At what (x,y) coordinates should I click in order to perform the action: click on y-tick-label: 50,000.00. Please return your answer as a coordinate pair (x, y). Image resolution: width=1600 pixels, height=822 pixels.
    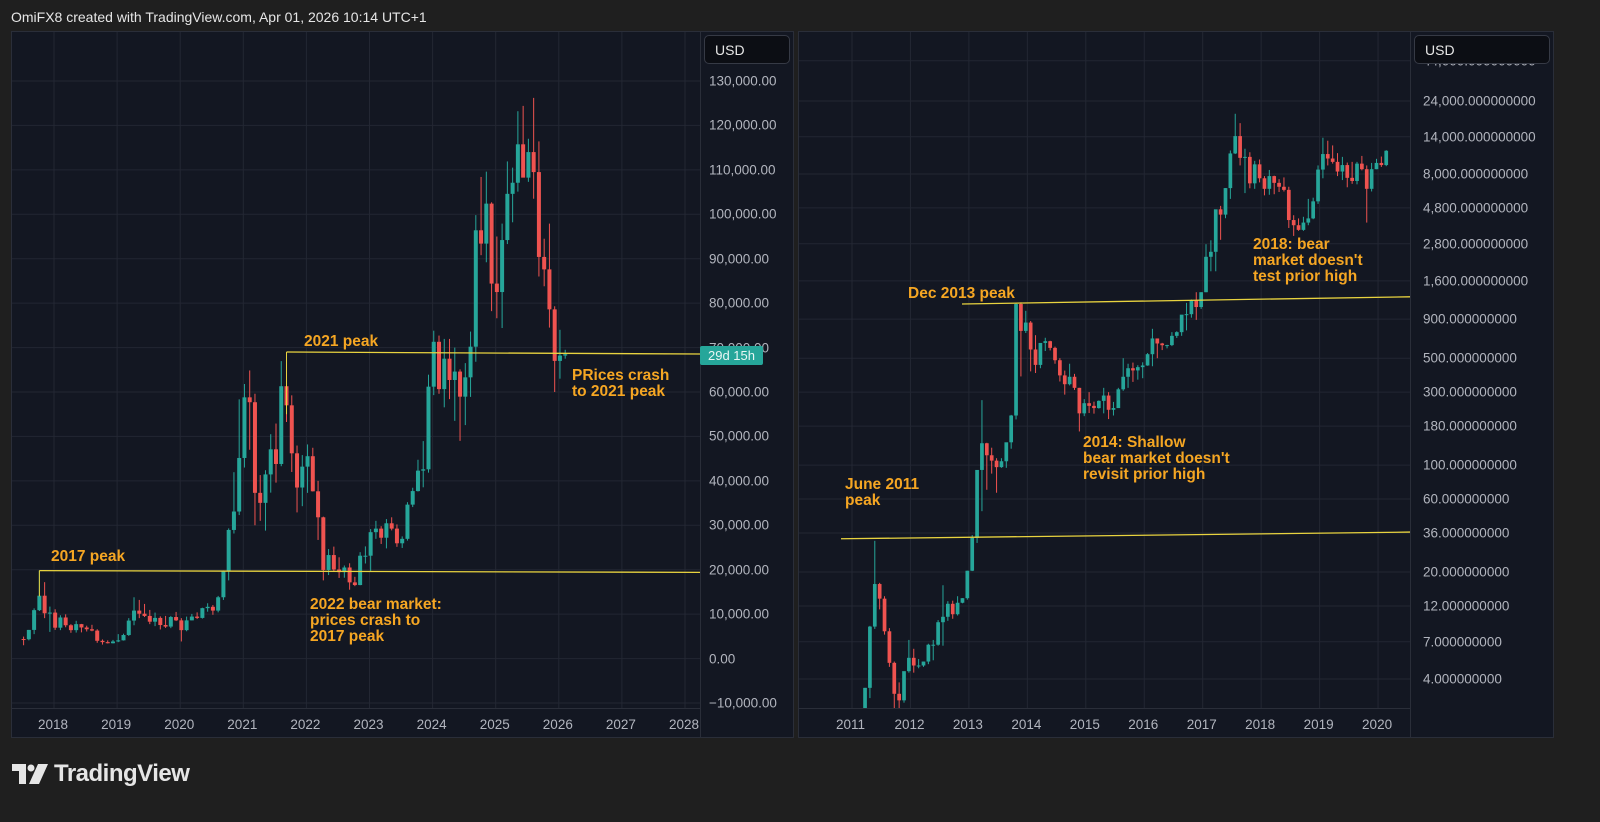
    Looking at the image, I should click on (739, 436).